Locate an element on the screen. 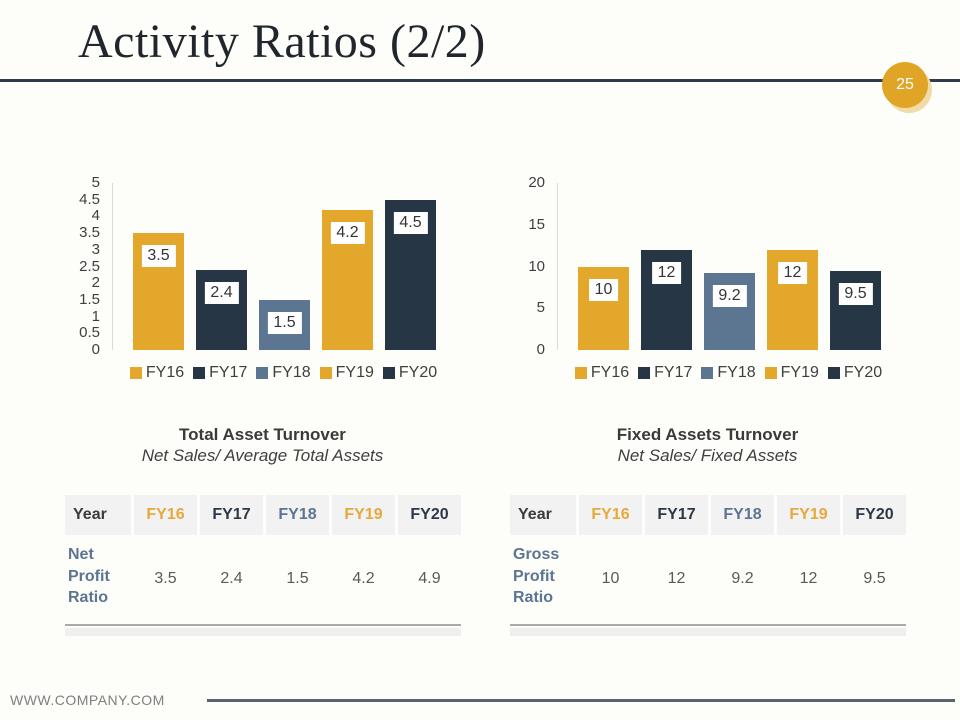 Image resolution: width=960 pixels, height=720 pixels. bar-FY16: 3.5 is located at coordinates (158, 291).